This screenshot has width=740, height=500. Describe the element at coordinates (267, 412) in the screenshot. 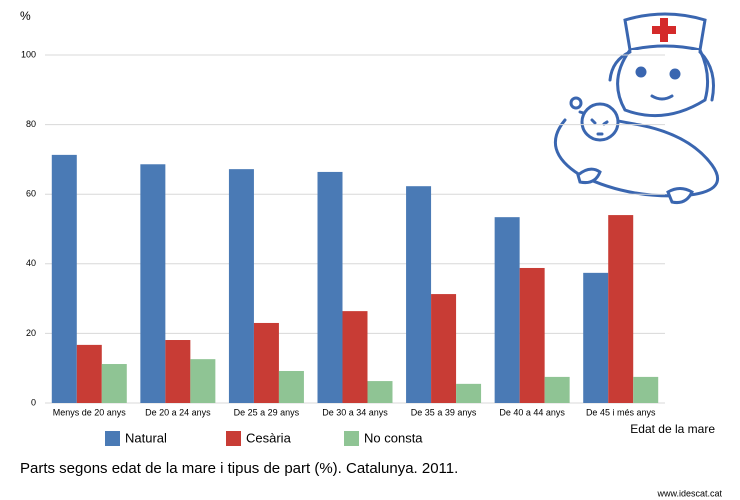

I see `x-tick-label: De 25 a 29 anys` at that location.